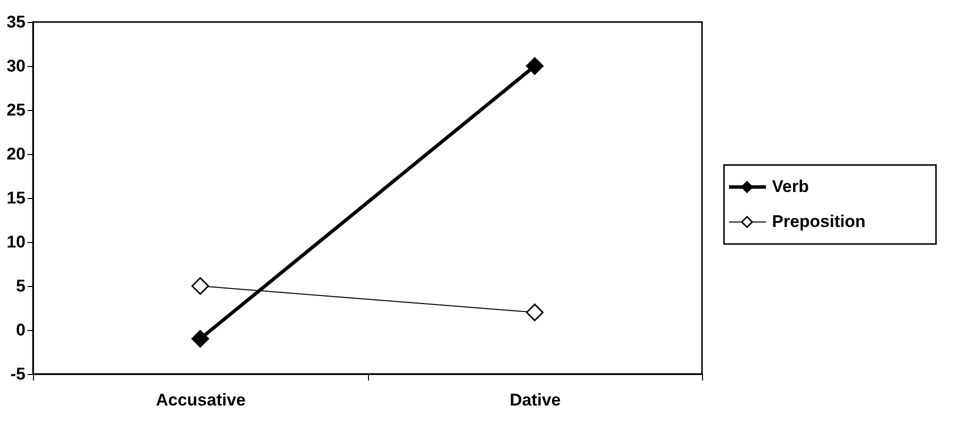  I want to click on y-tick-label: 10, so click(16, 242).